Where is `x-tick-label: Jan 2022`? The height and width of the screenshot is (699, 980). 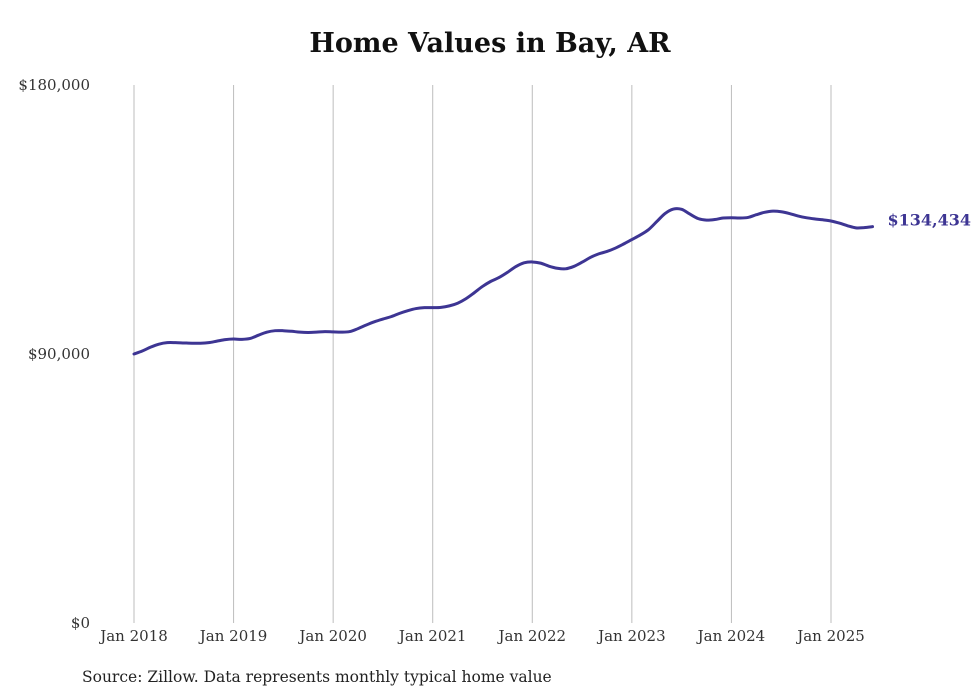
x-tick-label: Jan 2022 is located at coordinates (532, 636).